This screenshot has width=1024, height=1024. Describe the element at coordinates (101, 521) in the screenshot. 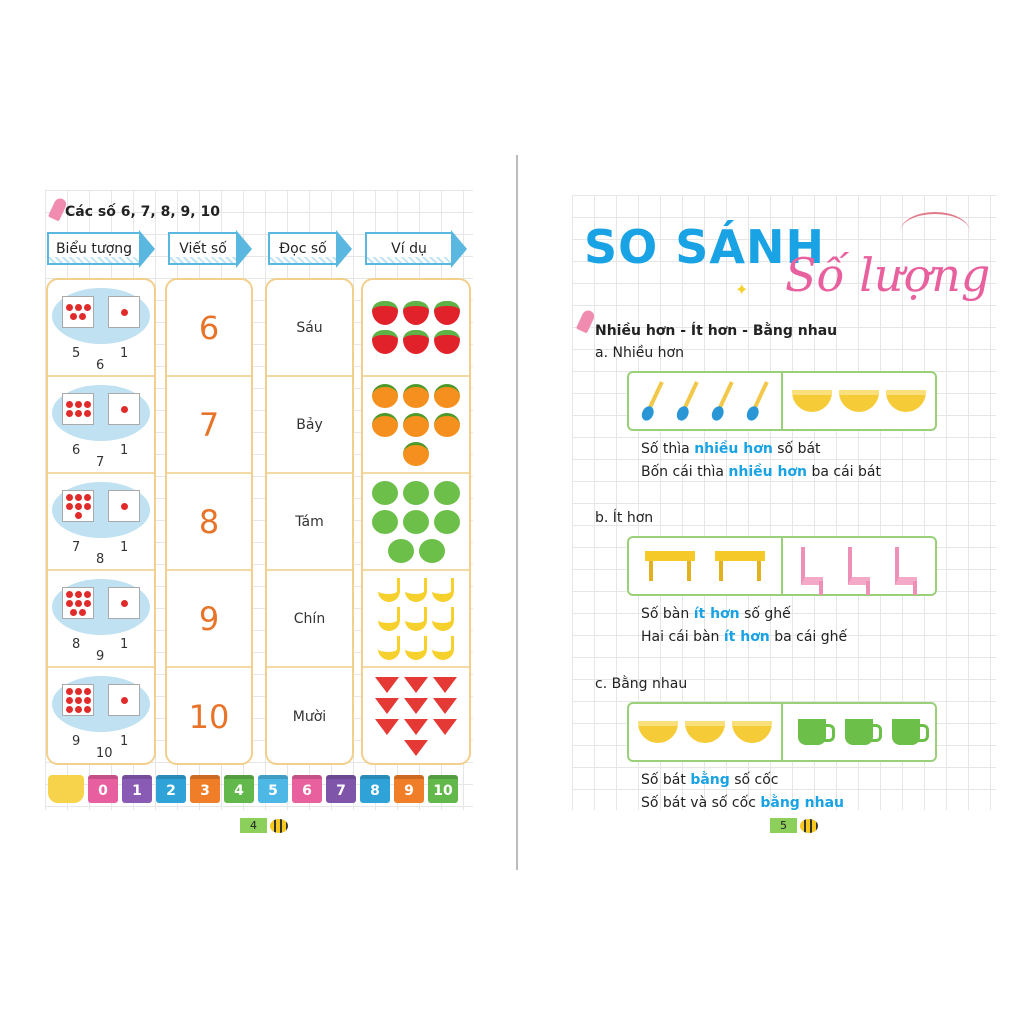

I see `symbol-column: 5 6 1 6 7 1 7 8 1 8 9 1 9 10 1` at that location.